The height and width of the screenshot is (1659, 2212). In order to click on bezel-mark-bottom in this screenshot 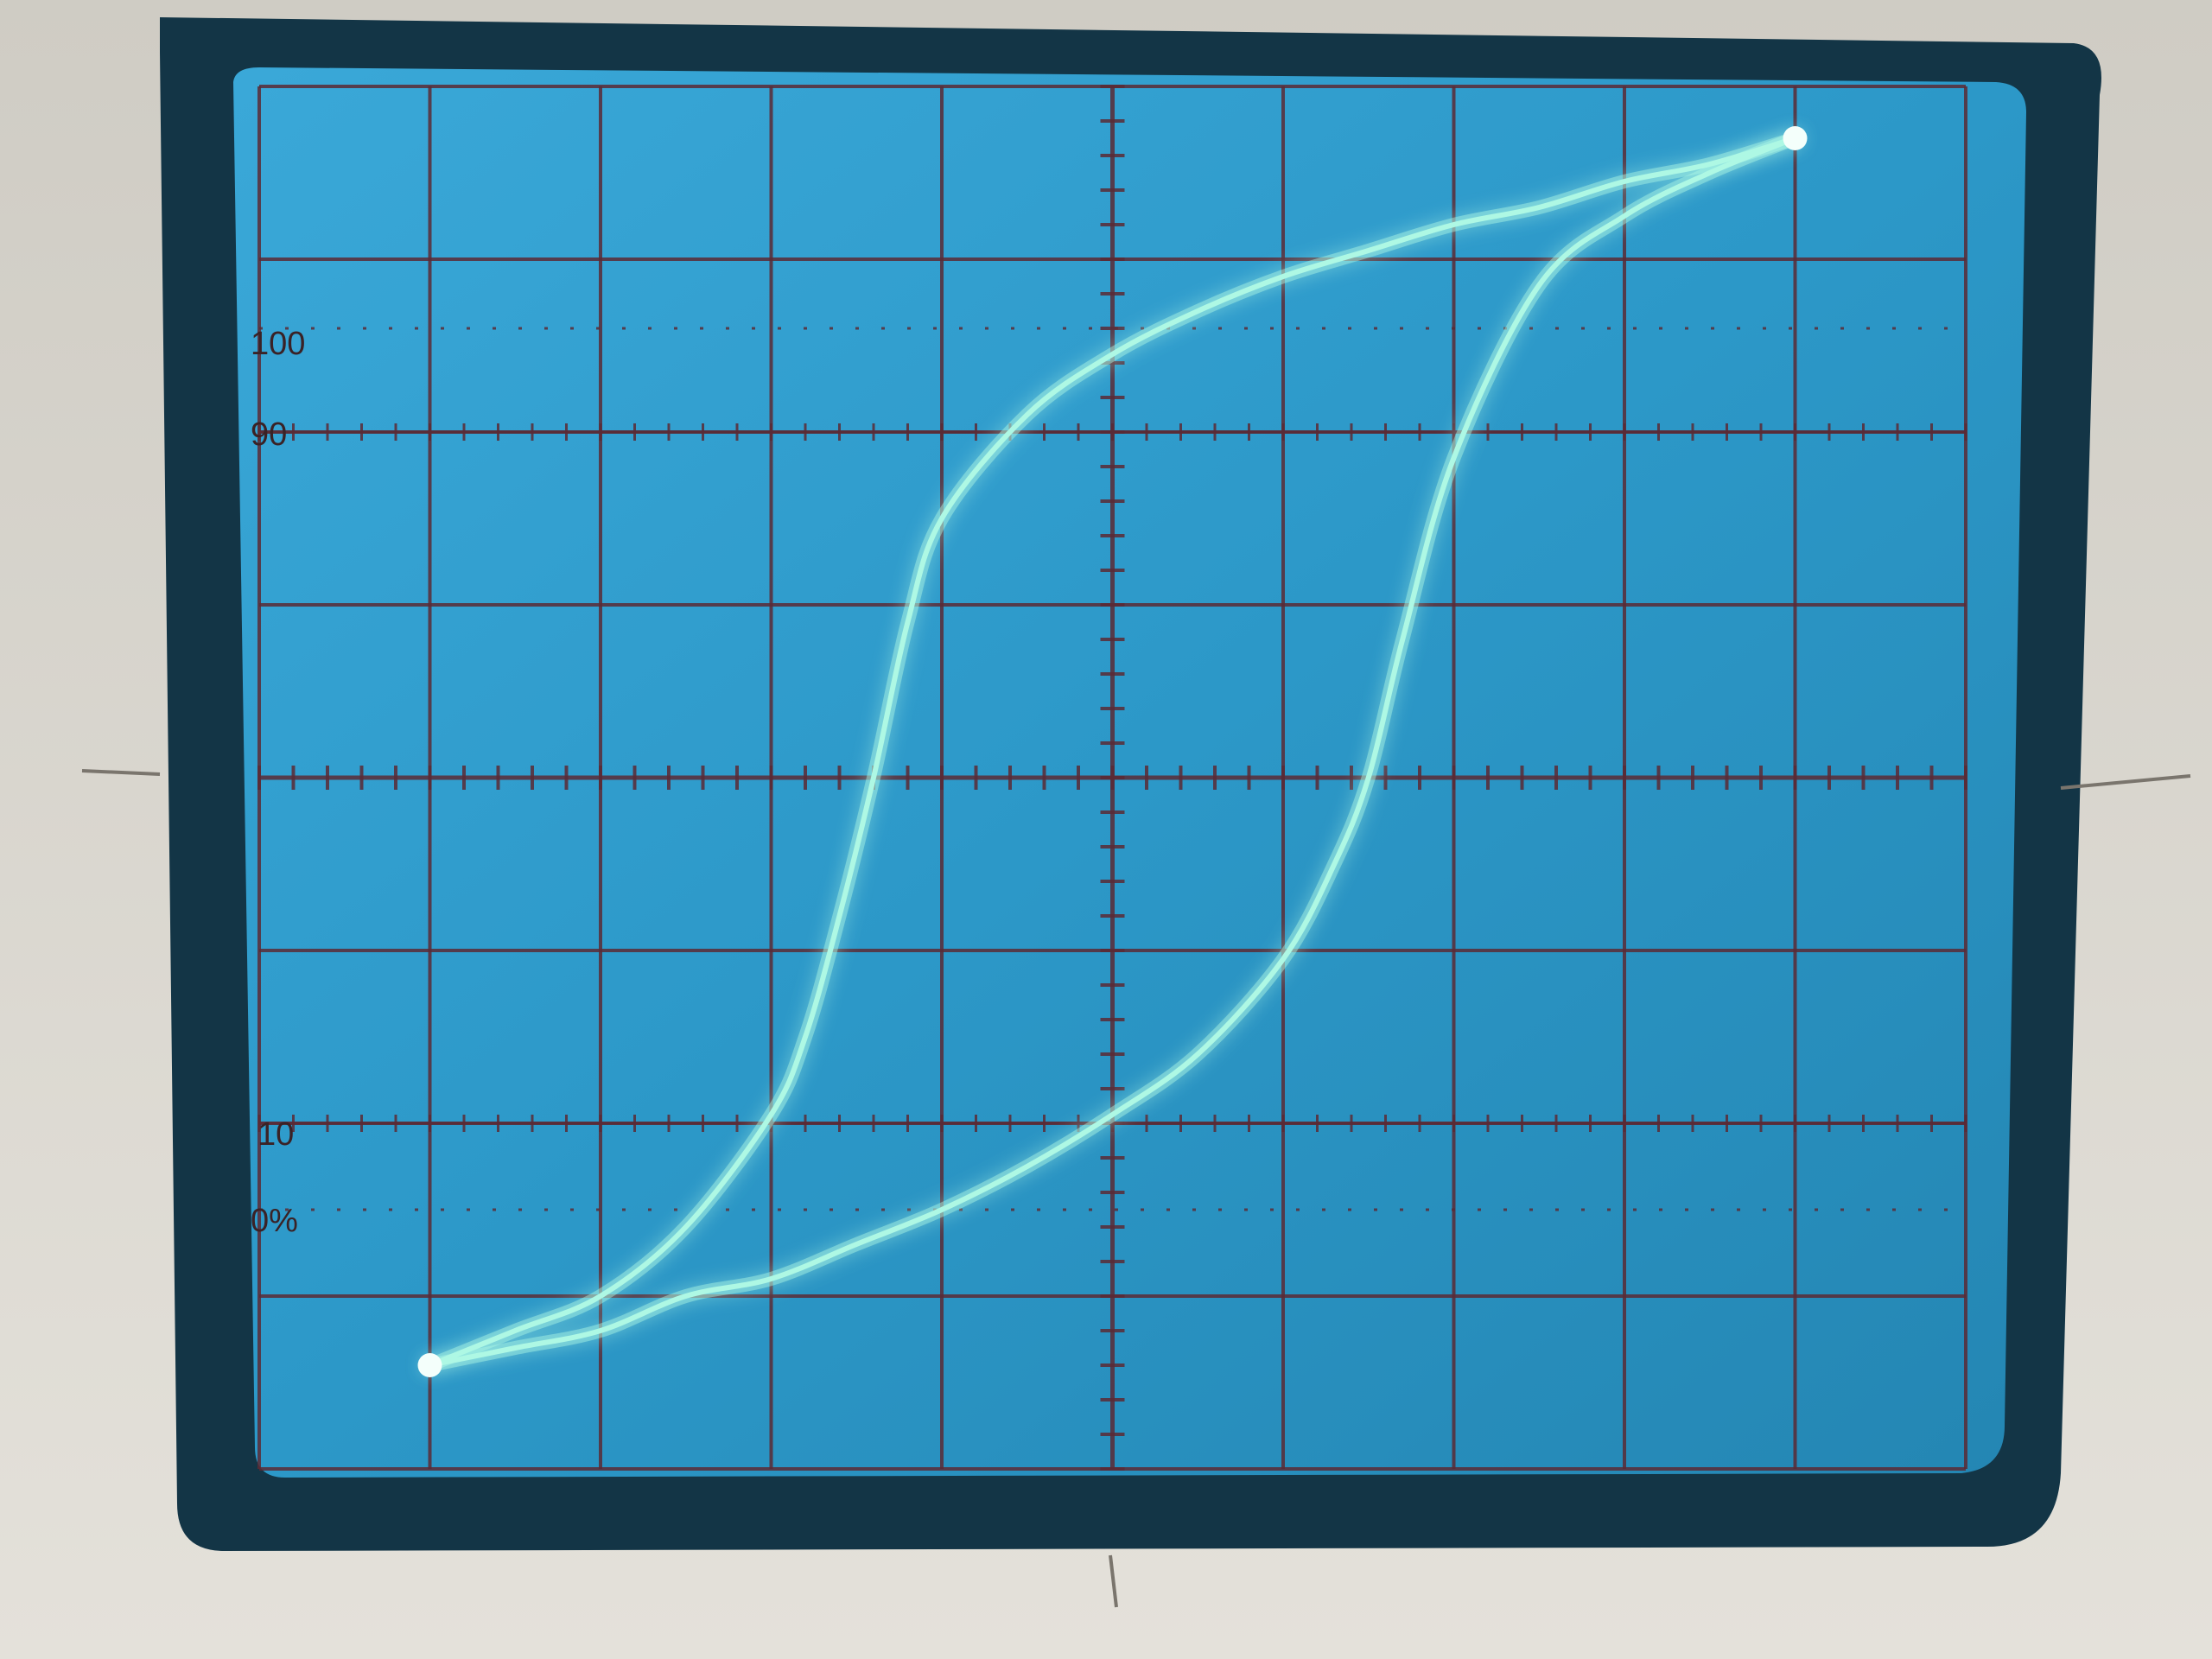, I will do `click(1113, 1581)`.